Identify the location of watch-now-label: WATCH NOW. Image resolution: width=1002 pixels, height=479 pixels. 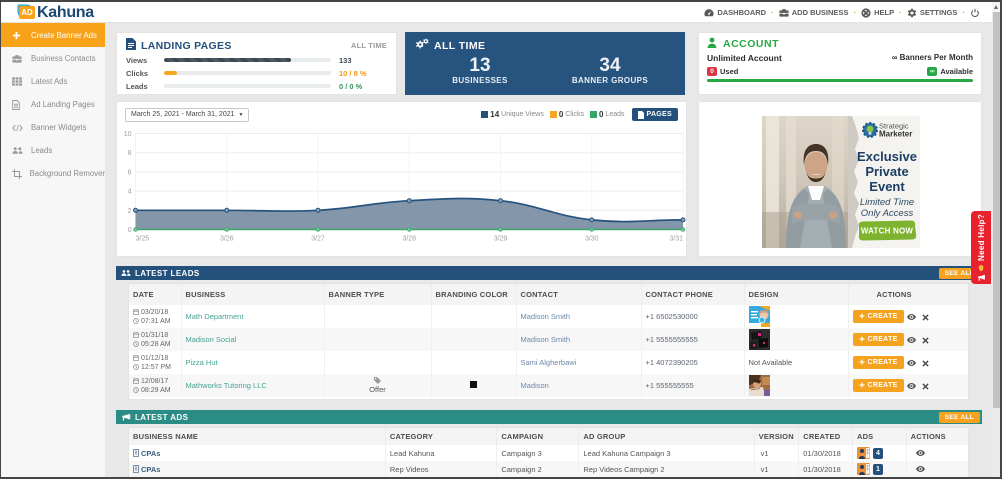
(887, 231).